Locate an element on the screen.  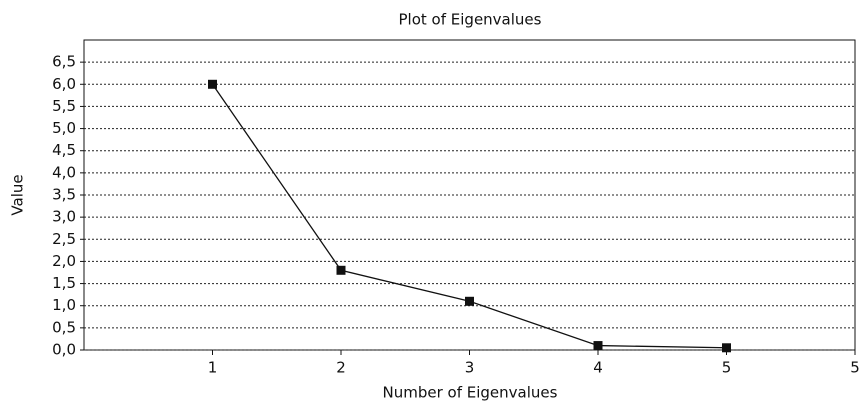
y-tick-label: 6,5 is located at coordinates (64, 62).